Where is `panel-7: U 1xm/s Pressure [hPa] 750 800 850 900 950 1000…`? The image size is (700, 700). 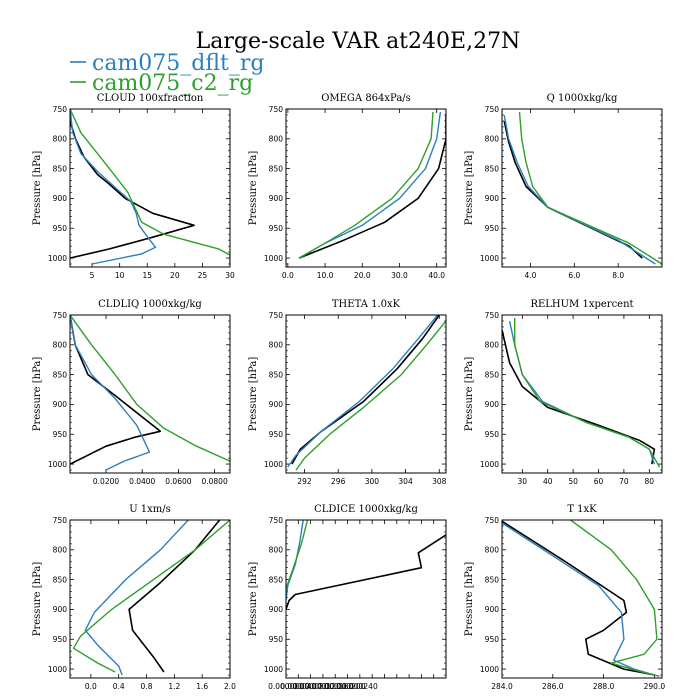 panel-7: U 1xm/s Pressure [hPa] 750 800 850 900 950 1000… is located at coordinates (134, 597).